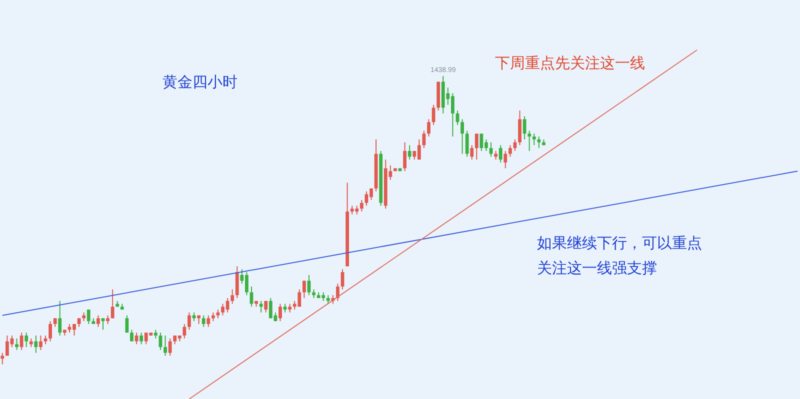 The height and width of the screenshot is (399, 800). Describe the element at coordinates (570, 63) in the screenshot. I see `text: 下周重点先关注这一线` at that location.